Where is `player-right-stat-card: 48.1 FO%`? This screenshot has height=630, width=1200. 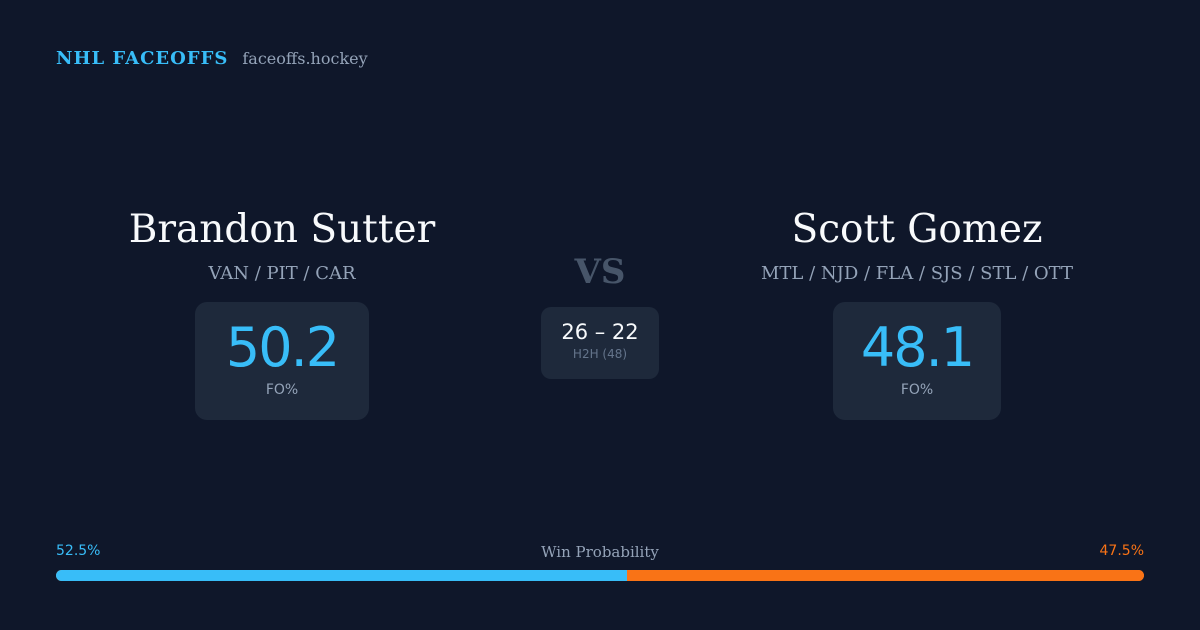 player-right-stat-card: 48.1 FO% is located at coordinates (917, 361).